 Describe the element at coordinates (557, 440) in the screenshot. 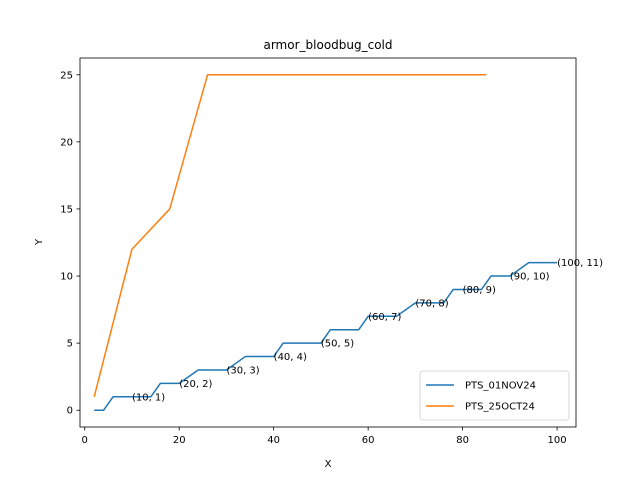

I see `x-tick-label: 100` at that location.